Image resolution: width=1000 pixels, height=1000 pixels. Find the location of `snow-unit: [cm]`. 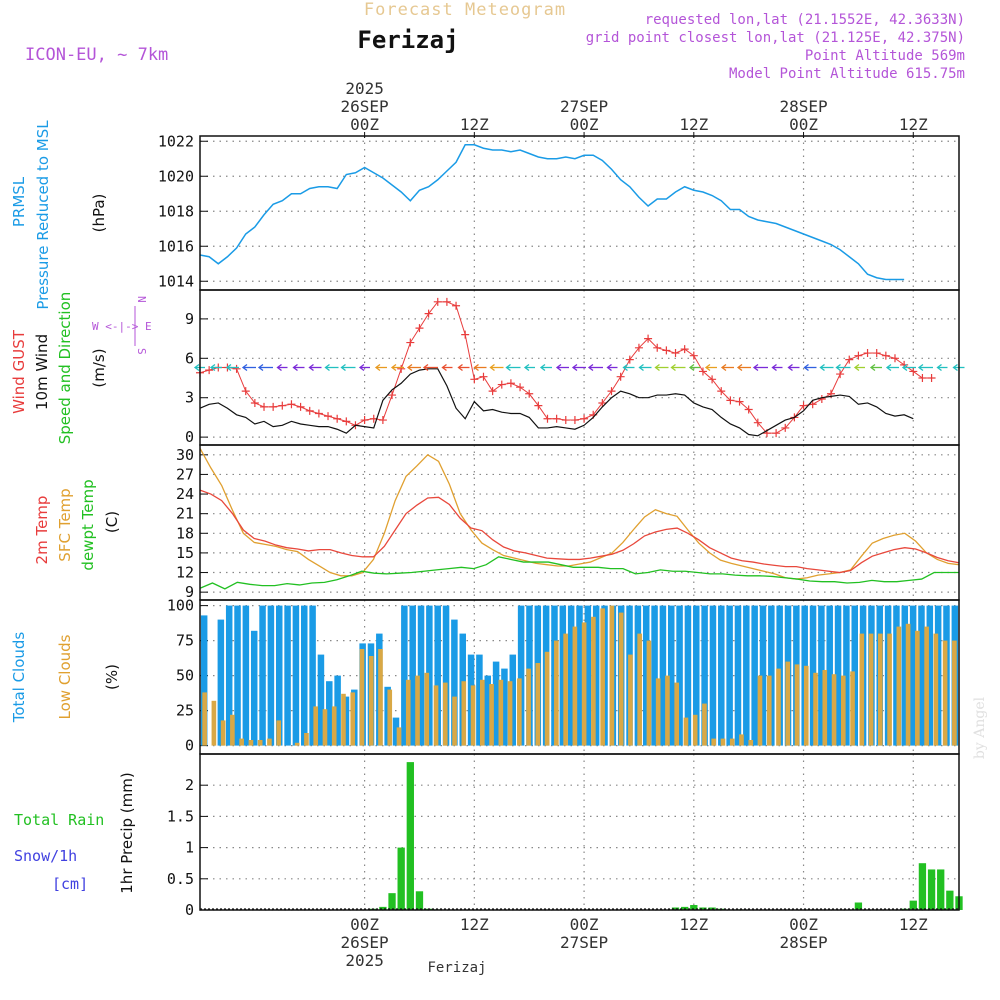

snow-unit: [cm] is located at coordinates (70, 884).